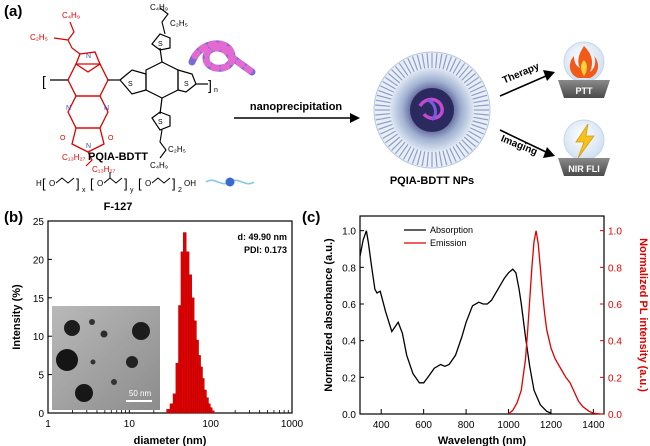 The image size is (650, 446). What do you see at coordinates (41, 376) in the screenshot?
I see `y-tick-label-b: 5` at bounding box center [41, 376].